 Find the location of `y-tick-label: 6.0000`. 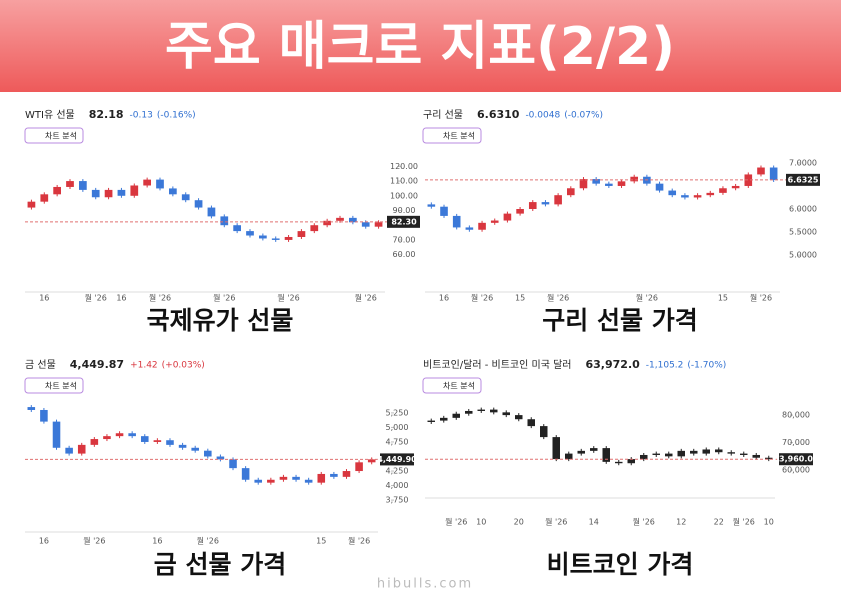

y-tick-label: 6.0000 is located at coordinates (803, 209).